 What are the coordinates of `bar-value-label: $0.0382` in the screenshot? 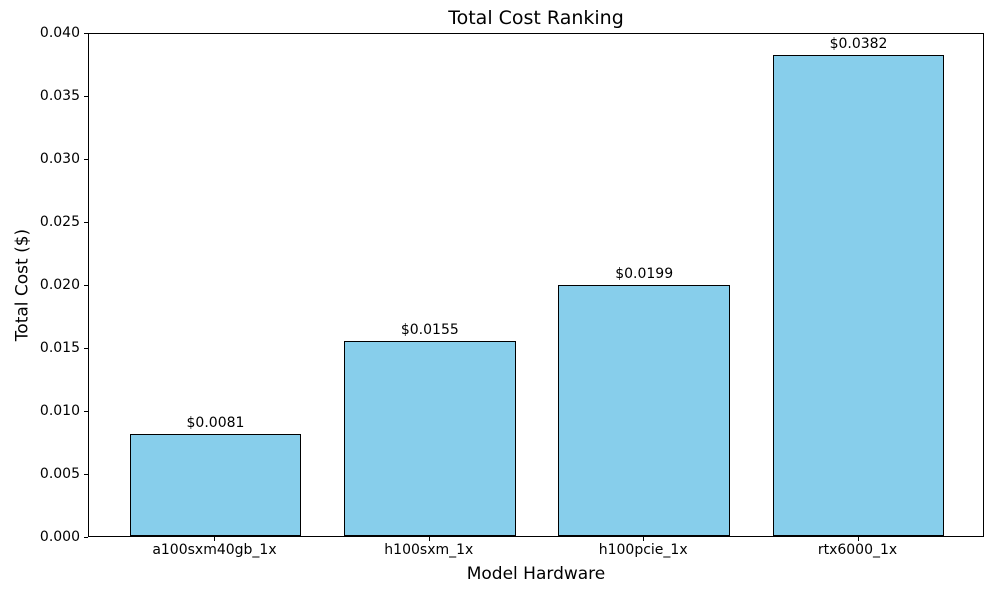 It's located at (858, 43).